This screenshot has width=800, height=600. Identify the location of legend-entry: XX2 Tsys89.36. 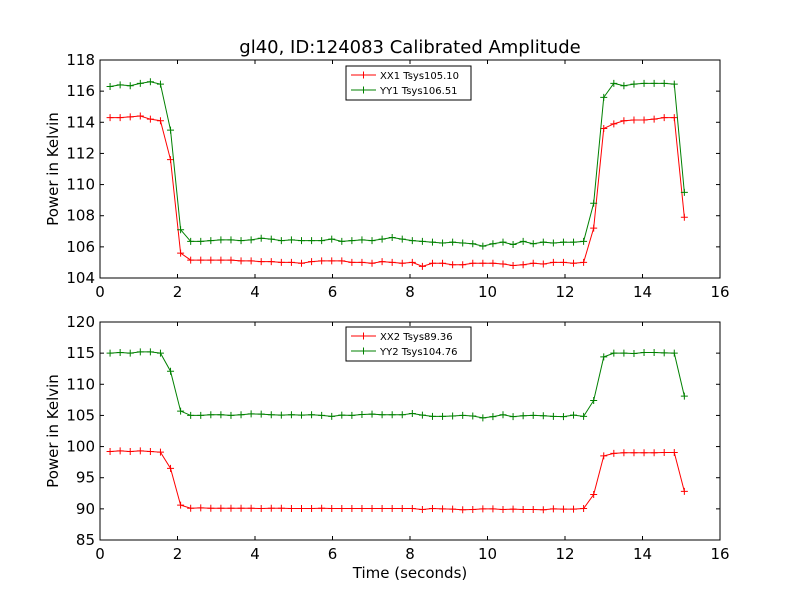
(416, 337).